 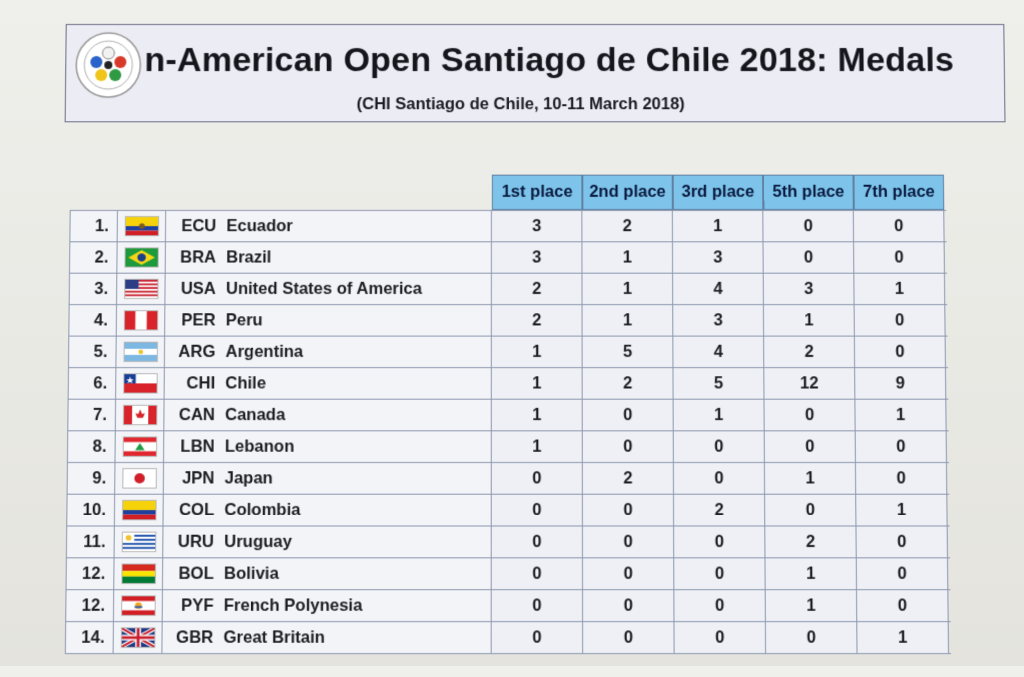 I want to click on flag-ecuador-icon, so click(x=141, y=226).